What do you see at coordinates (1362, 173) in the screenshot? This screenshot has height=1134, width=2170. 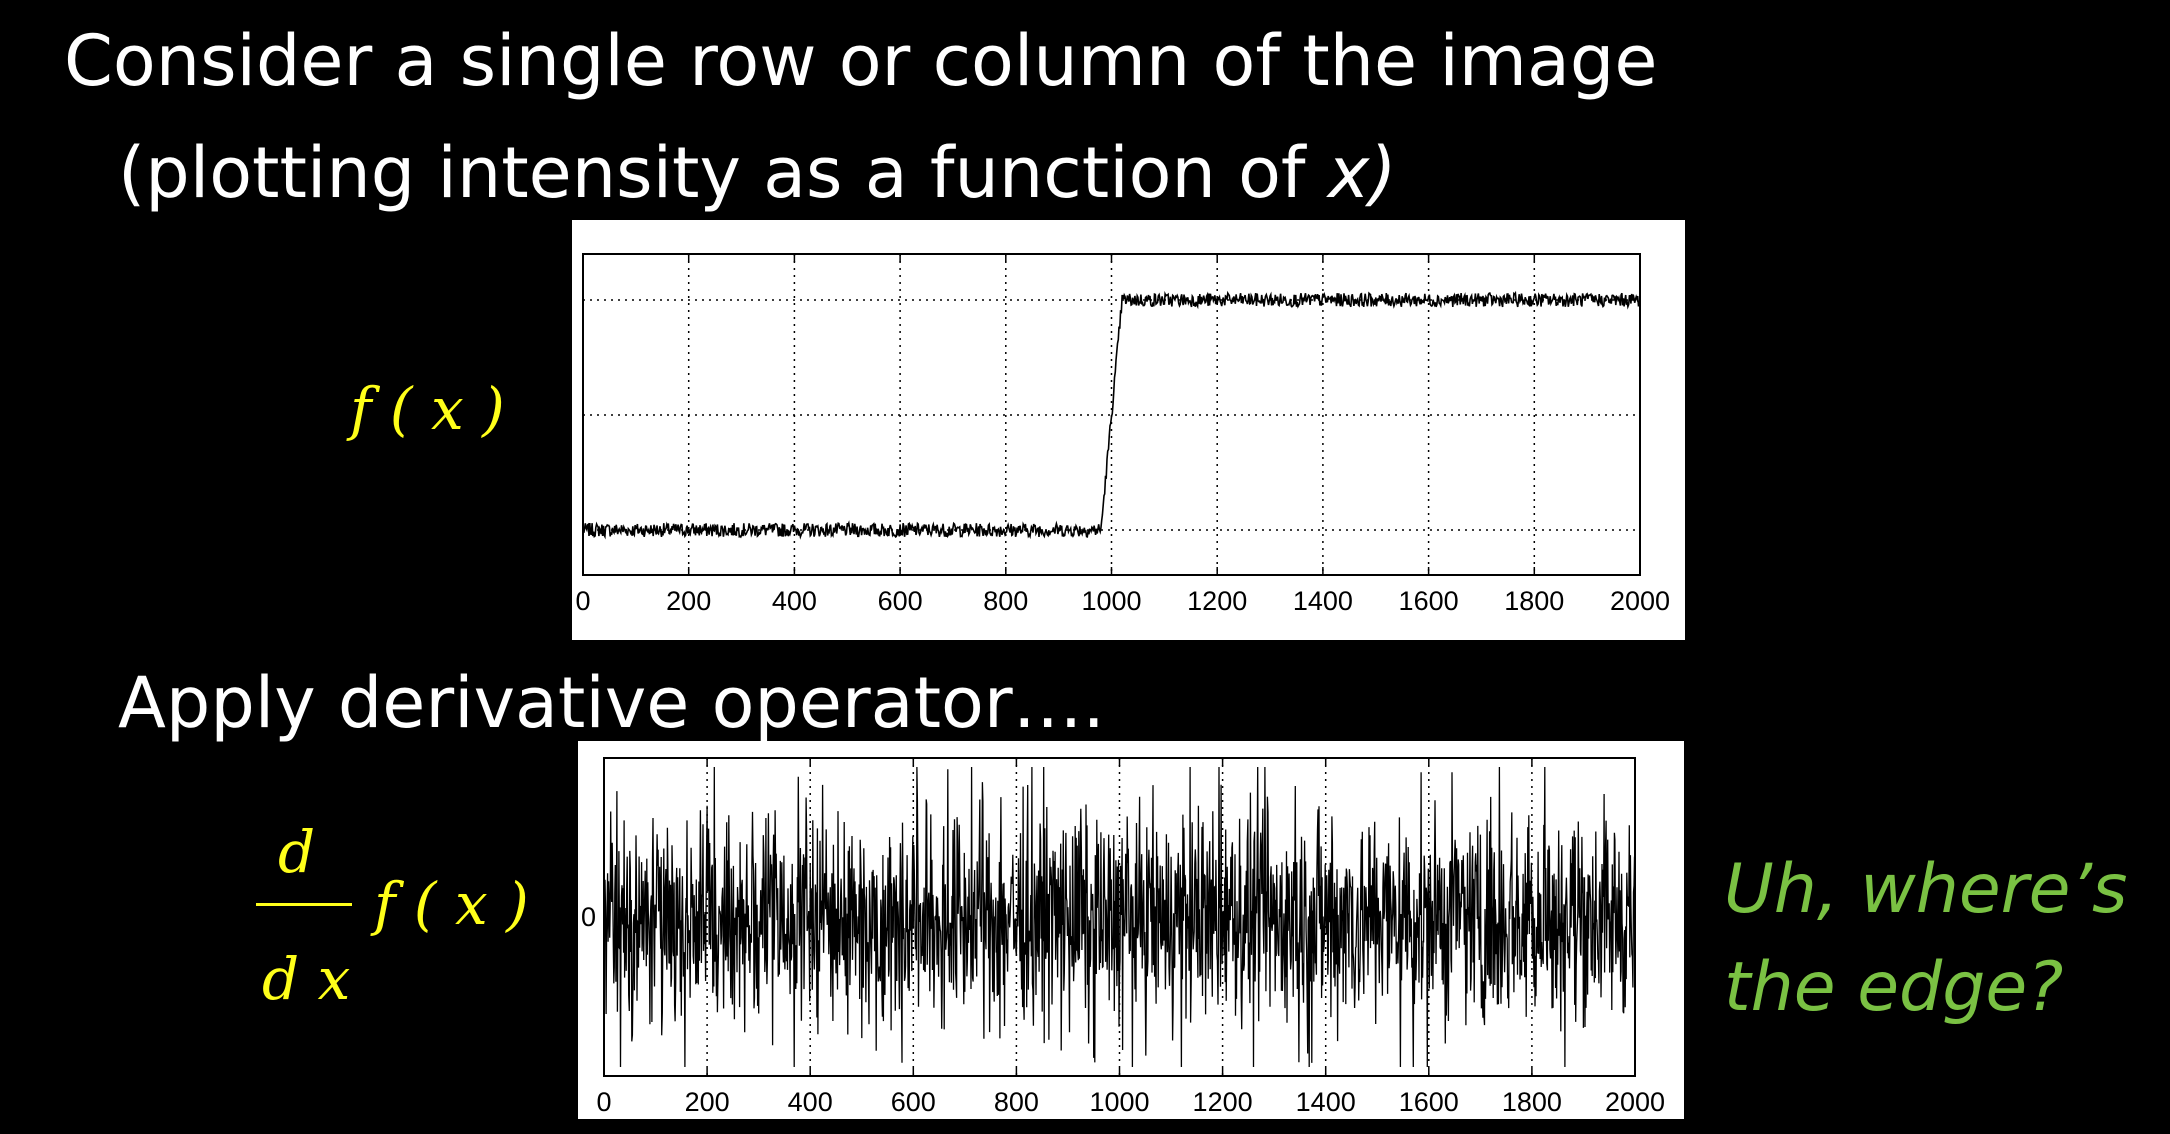 I see `heading-line2-x: x)` at bounding box center [1362, 173].